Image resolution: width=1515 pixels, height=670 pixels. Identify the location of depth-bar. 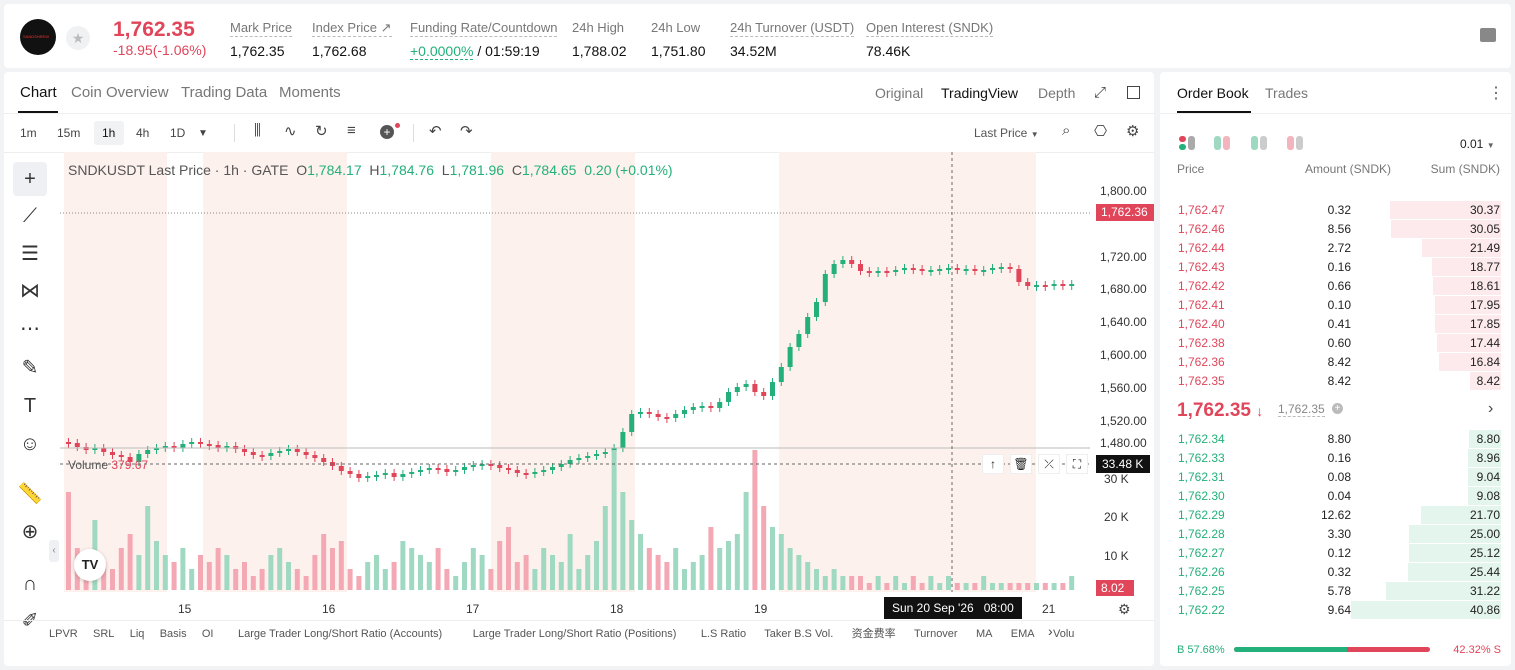
(1484, 439).